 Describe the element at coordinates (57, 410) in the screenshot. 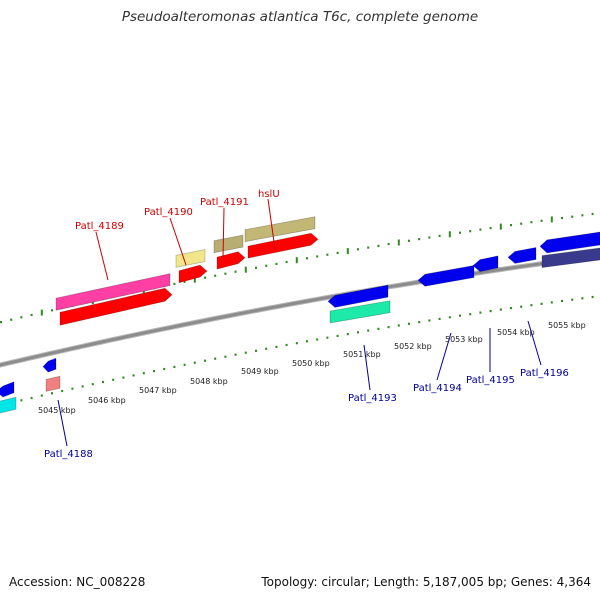

I see `scale-label: 5045 kbp` at that location.